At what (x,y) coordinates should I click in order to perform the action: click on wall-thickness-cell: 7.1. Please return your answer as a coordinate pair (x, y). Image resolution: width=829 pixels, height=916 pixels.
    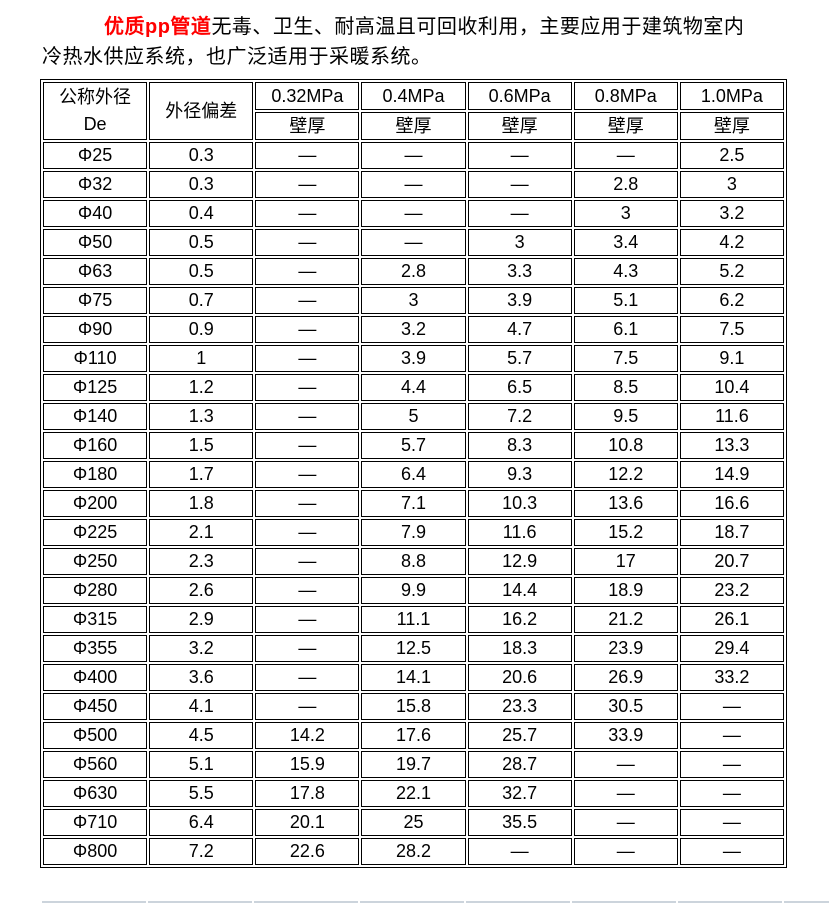
    Looking at the image, I should click on (413, 503).